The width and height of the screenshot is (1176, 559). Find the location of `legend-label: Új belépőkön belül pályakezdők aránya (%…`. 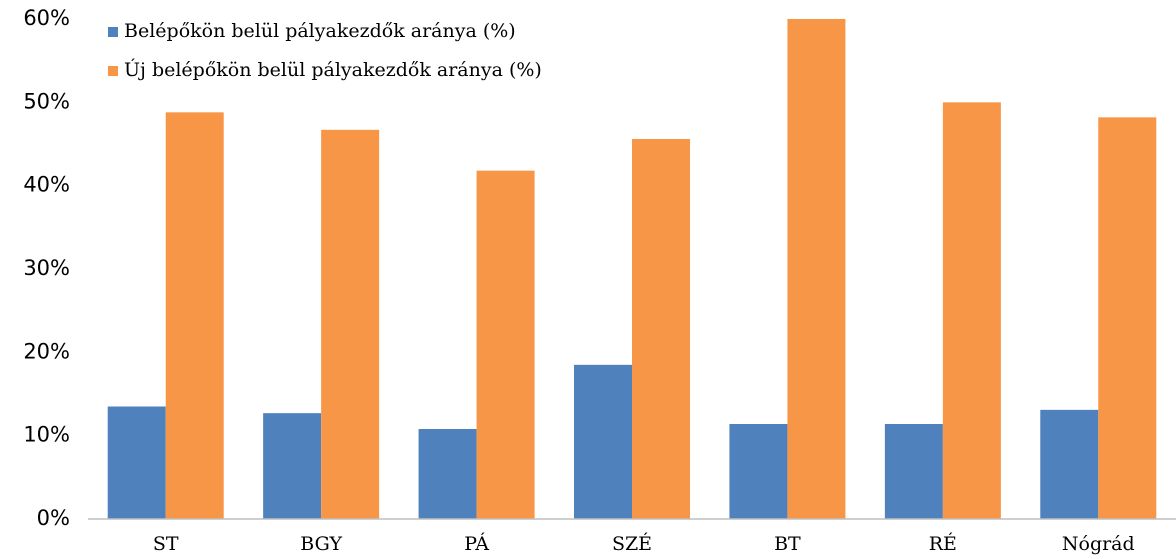

legend-label: Új belépőkön belül pályakezdők aránya (%… is located at coordinates (333, 69).